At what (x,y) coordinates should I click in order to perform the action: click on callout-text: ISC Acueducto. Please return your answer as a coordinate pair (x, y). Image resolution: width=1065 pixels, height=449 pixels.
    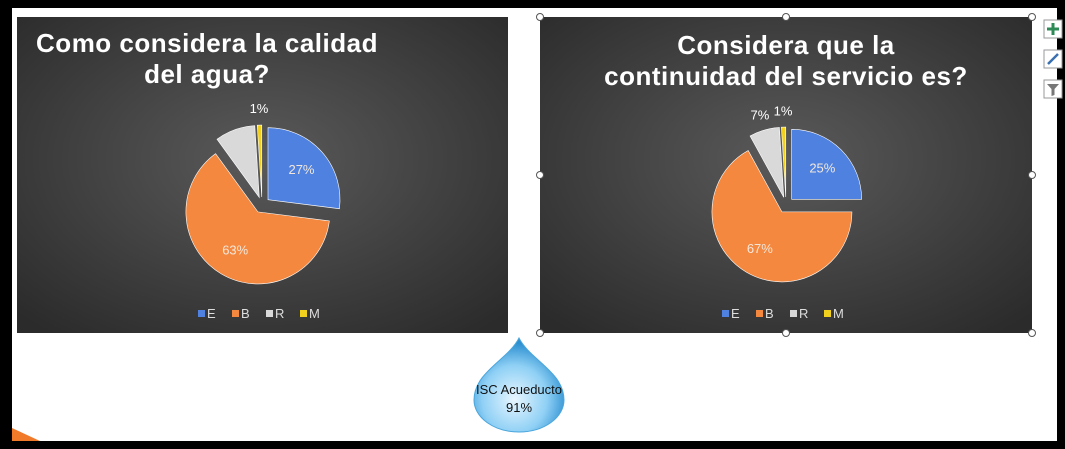
    Looking at the image, I should click on (519, 389).